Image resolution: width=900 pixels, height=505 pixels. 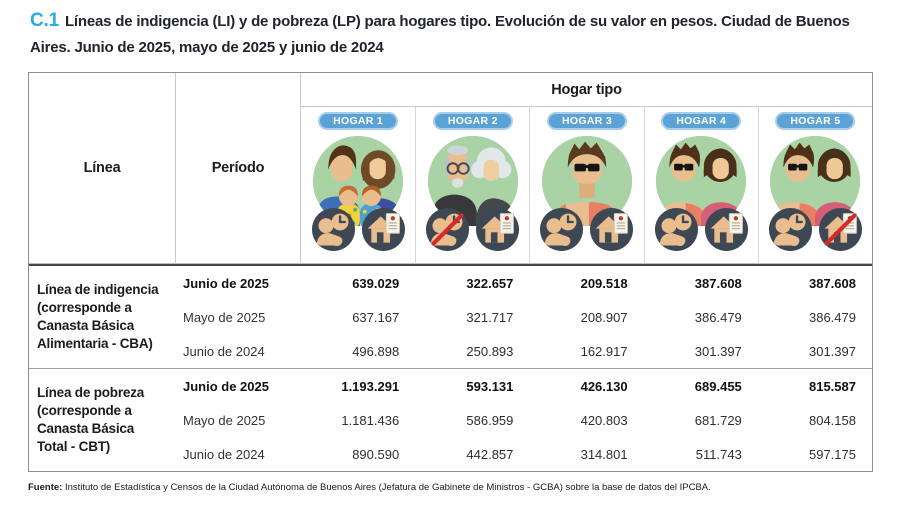 I want to click on value-cell: 639.029, so click(x=376, y=283).